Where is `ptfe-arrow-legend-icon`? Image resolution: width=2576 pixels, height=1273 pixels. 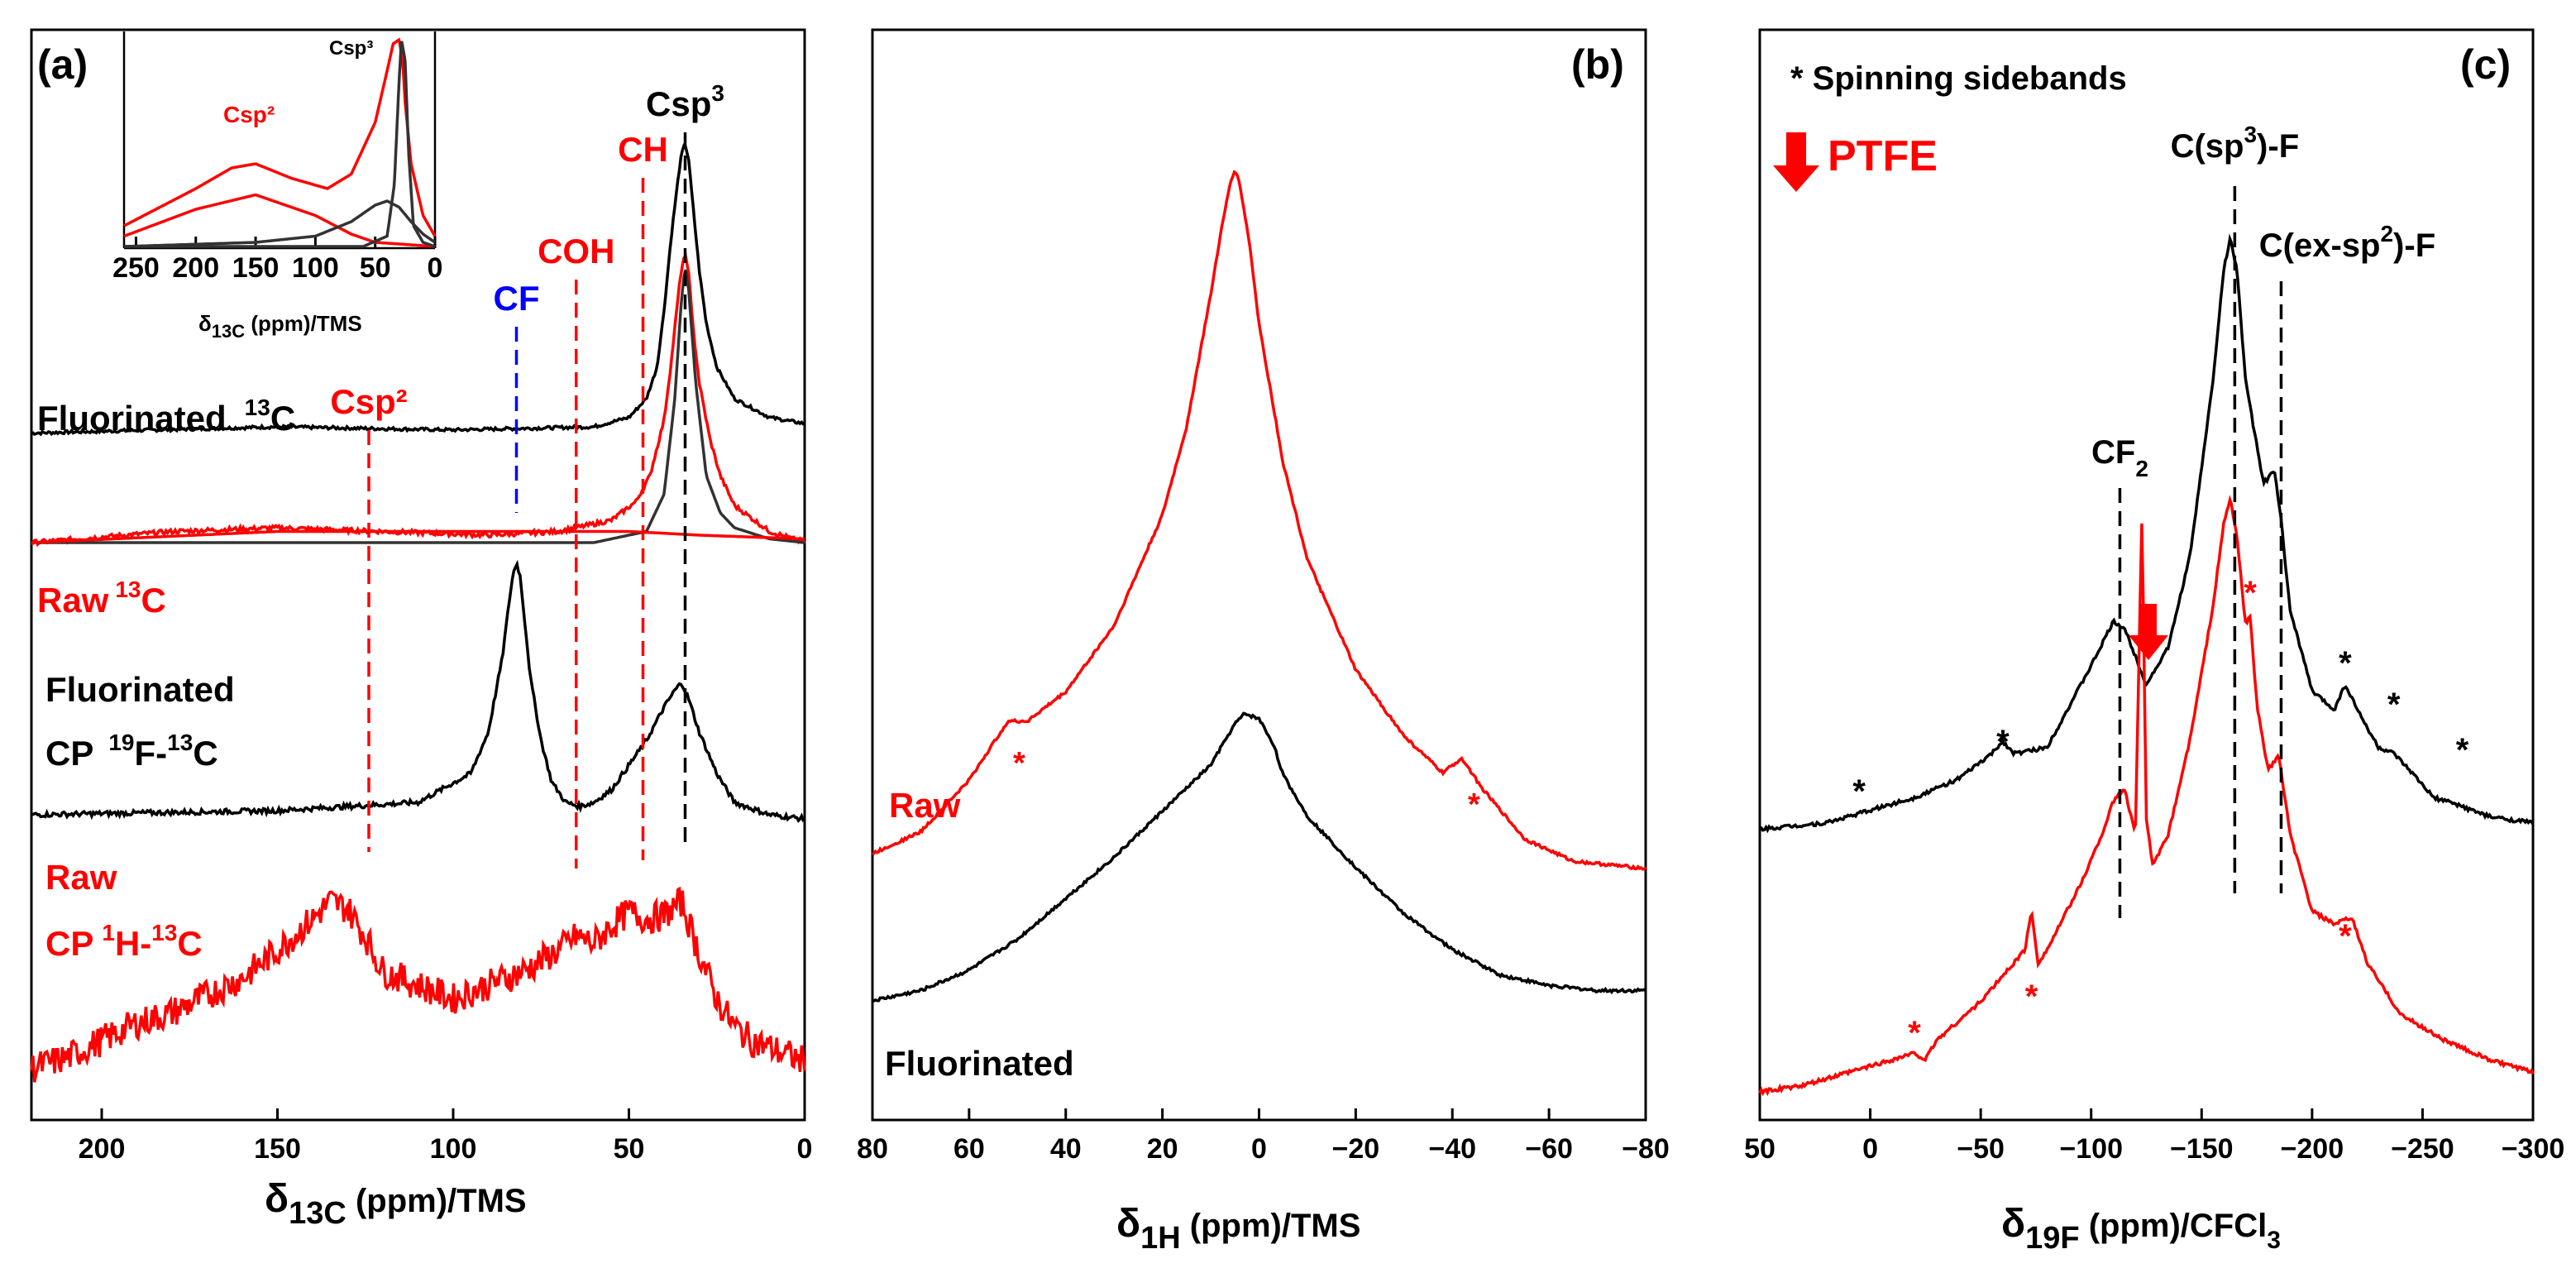 ptfe-arrow-legend-icon is located at coordinates (1796, 162).